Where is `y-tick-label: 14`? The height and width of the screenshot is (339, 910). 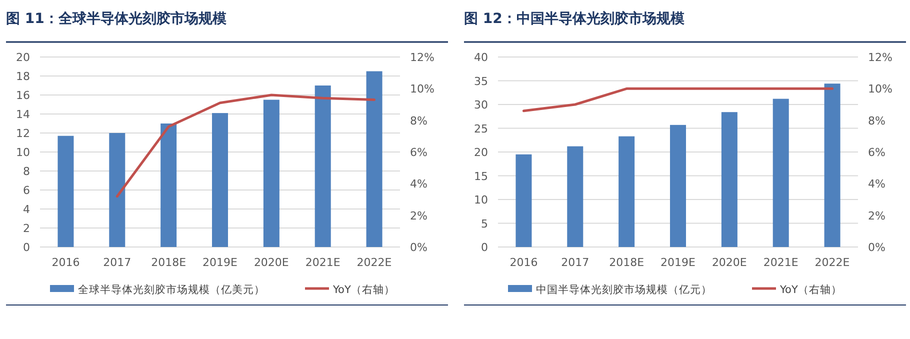 y-tick-label: 14 is located at coordinates (23, 114).